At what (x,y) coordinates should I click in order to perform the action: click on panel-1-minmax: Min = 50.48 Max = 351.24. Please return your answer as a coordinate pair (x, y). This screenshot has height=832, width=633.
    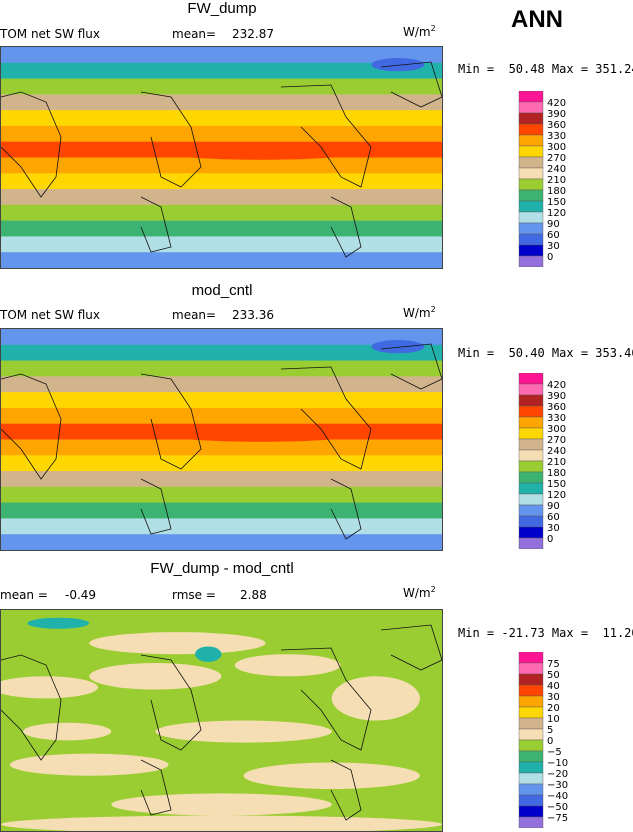
    Looking at the image, I should click on (545, 69).